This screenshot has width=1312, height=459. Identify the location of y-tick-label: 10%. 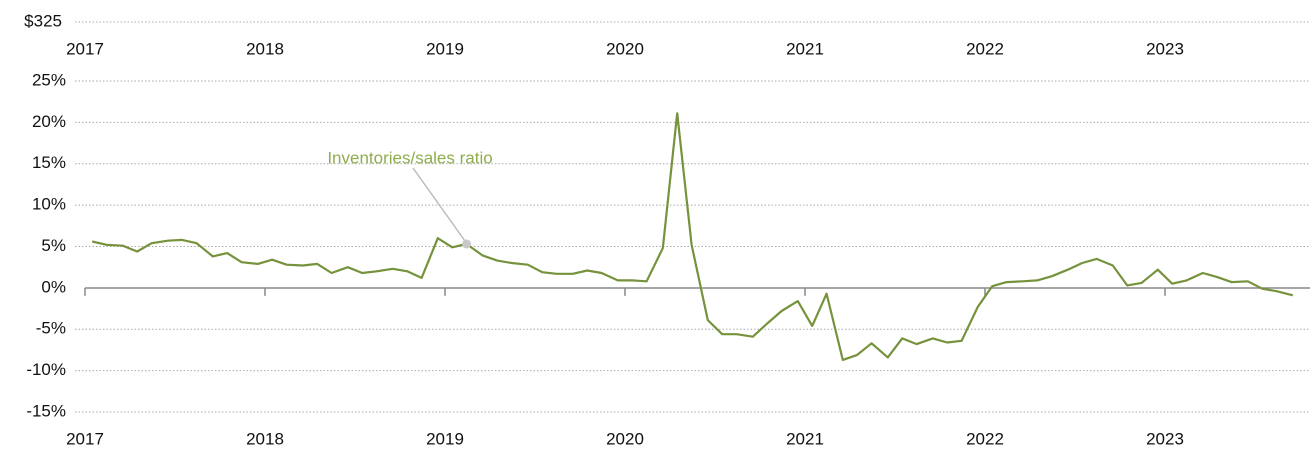
(49, 204).